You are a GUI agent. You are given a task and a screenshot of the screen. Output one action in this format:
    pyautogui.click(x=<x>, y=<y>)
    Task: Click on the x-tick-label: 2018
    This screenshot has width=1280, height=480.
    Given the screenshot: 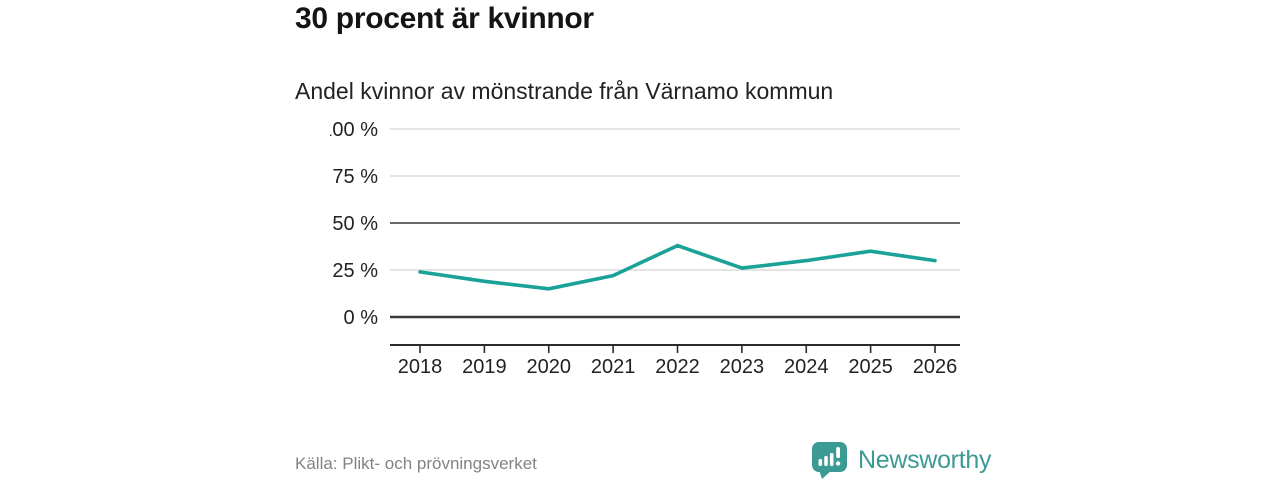 What is the action you would take?
    pyautogui.click(x=420, y=367)
    